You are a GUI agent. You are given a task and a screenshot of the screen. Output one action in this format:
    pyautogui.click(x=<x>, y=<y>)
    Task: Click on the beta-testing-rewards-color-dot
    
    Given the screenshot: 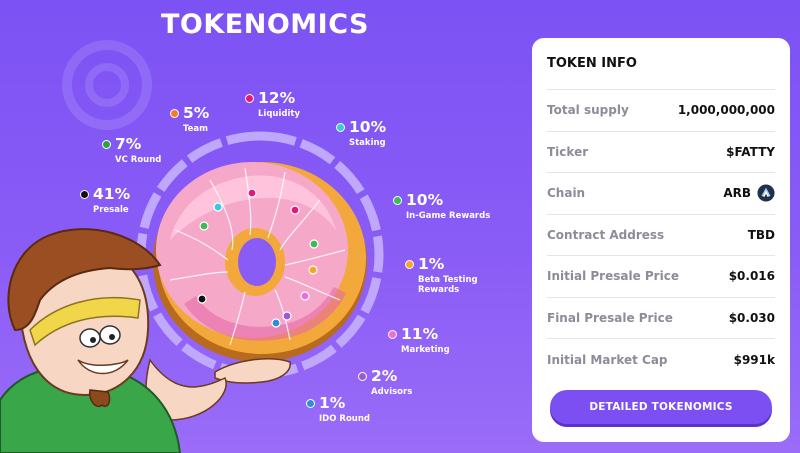 What is the action you would take?
    pyautogui.click(x=409, y=265)
    